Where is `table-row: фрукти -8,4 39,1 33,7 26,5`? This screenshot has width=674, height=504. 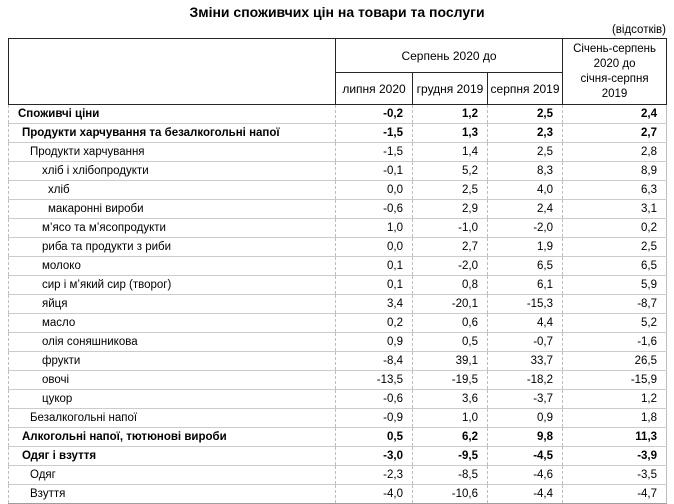 table-row: фрукти -8,4 39,1 33,7 26,5 is located at coordinates (338, 361).